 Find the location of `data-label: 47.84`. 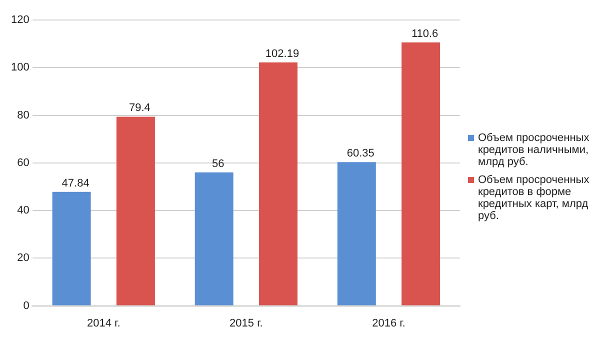

data-label: 47.84 is located at coordinates (76, 183).